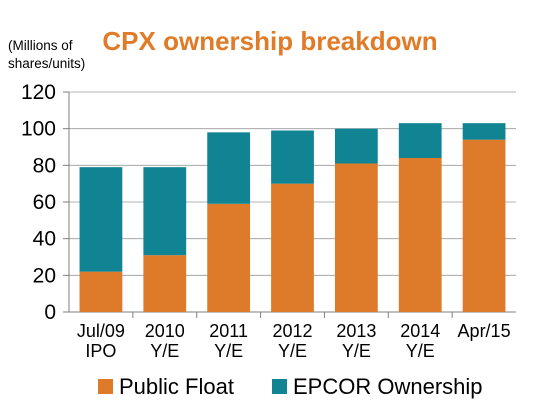 The width and height of the screenshot is (540, 418). Describe the element at coordinates (44, 165) in the screenshot. I see `y-tick-label: 80` at that location.